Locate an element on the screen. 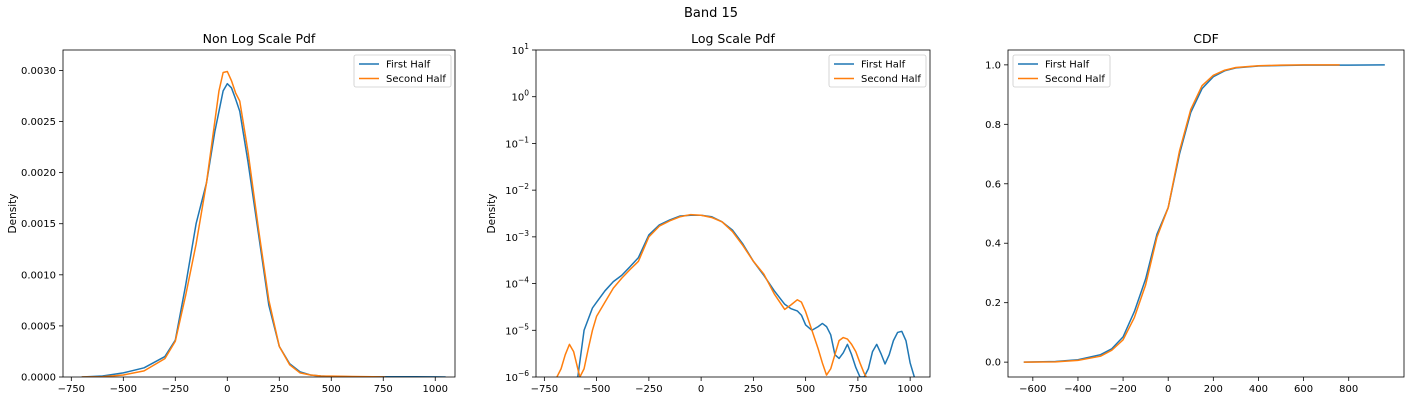  y-tick-label: 10⁻³ is located at coordinates (517, 236).